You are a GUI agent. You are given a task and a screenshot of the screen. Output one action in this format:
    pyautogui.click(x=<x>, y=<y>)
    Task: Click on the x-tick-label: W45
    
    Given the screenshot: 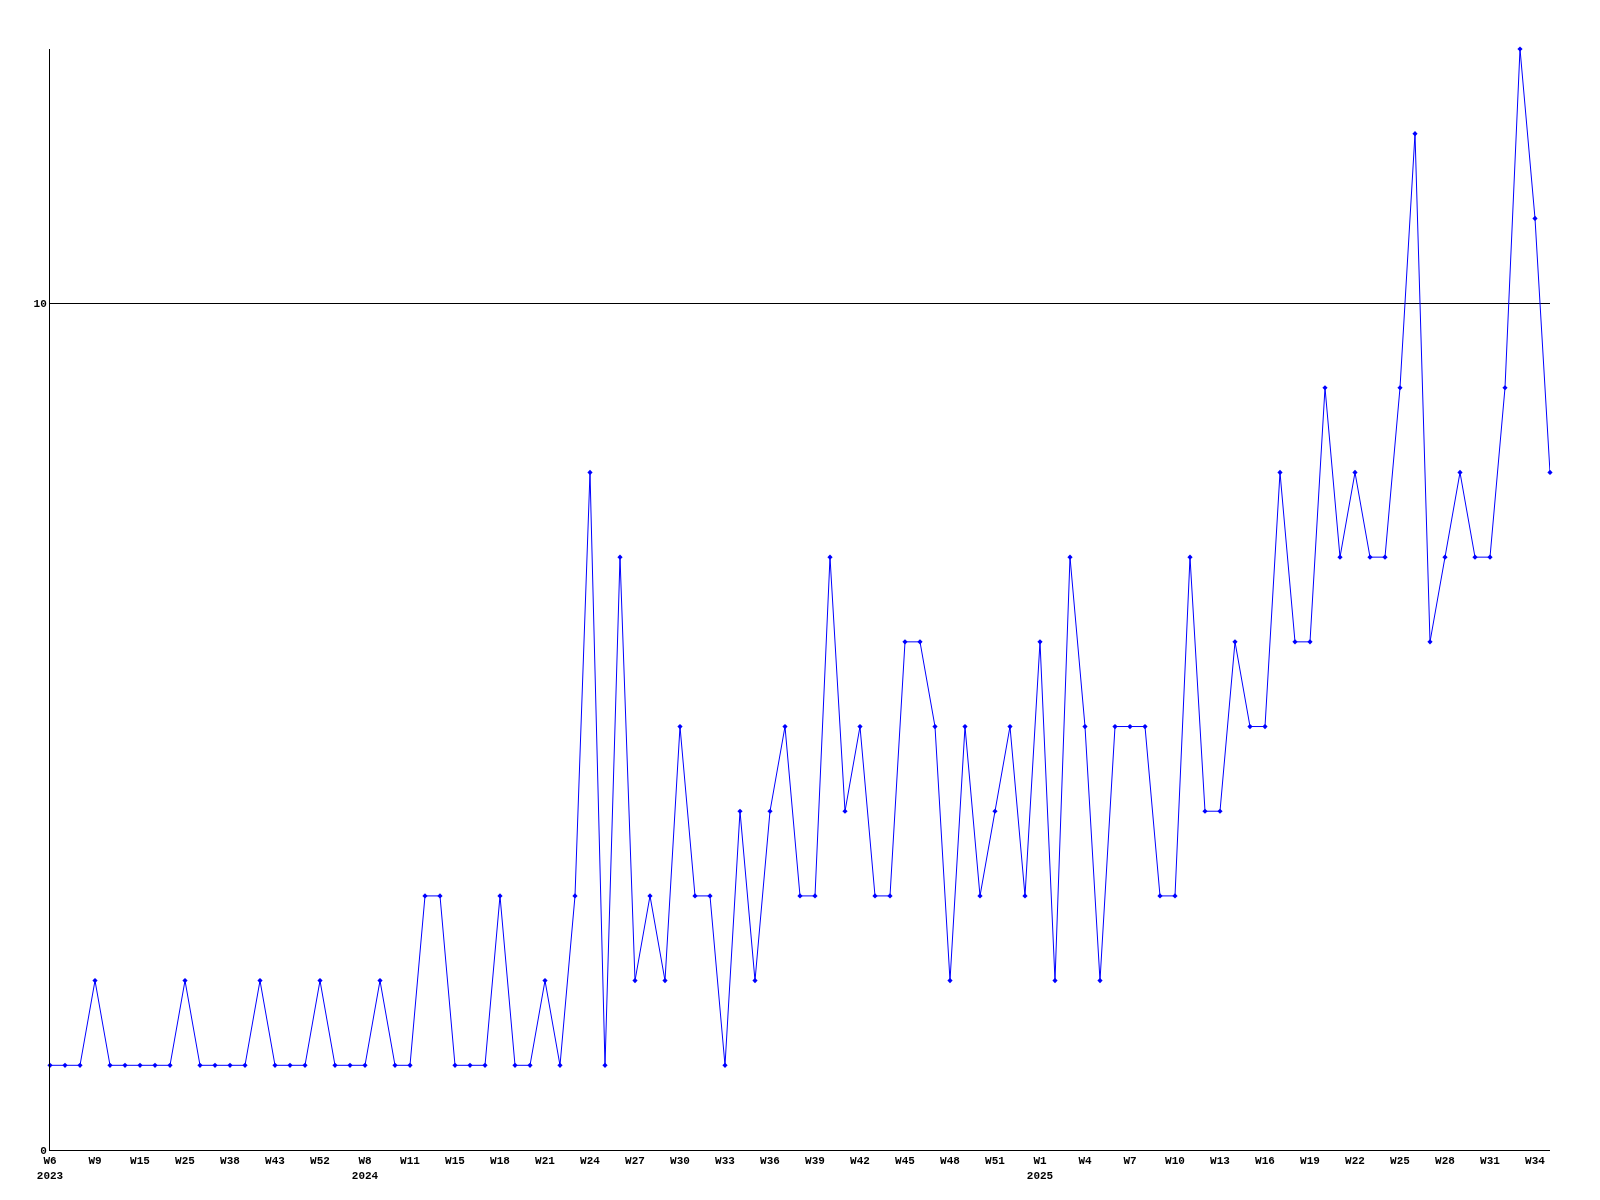 What is the action you would take?
    pyautogui.click(x=905, y=1161)
    